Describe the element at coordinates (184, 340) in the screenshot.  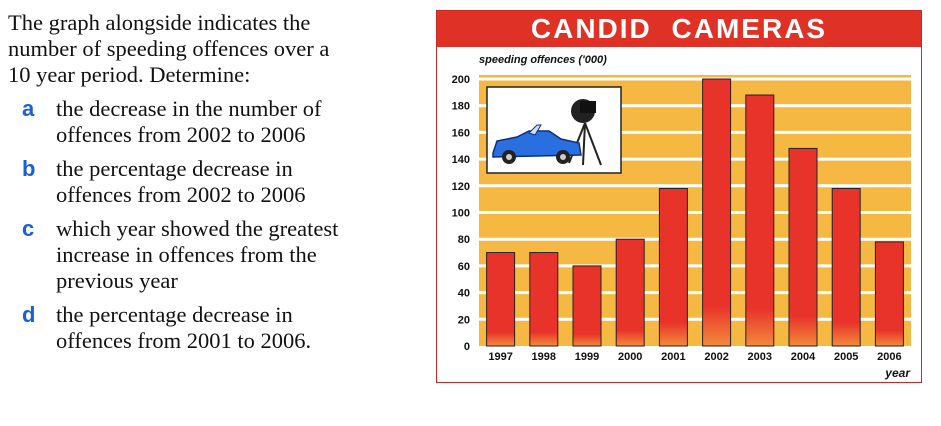
I see `part-line: offences from 2001 to 2006.` at that location.